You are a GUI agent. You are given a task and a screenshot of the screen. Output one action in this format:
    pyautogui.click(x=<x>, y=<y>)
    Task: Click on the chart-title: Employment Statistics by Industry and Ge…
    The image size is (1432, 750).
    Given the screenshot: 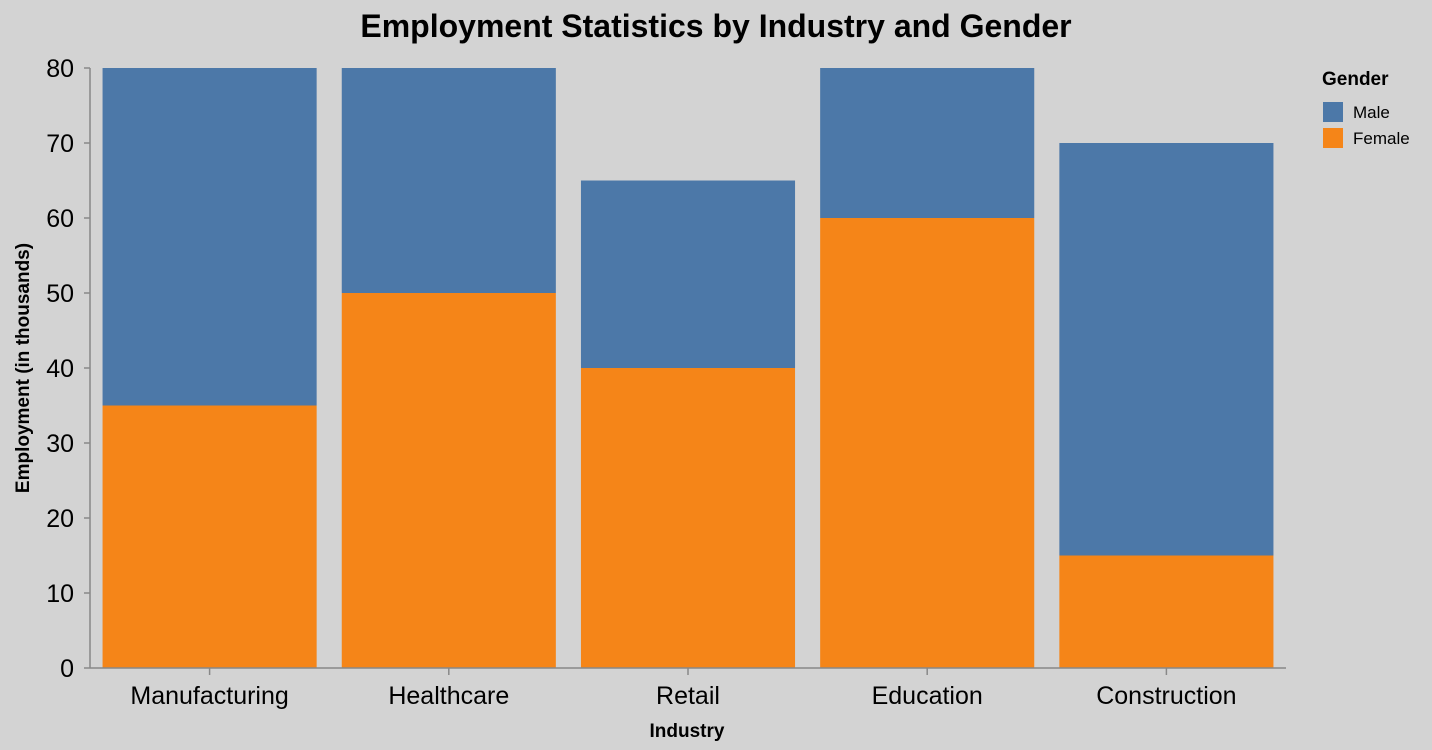 What is the action you would take?
    pyautogui.click(x=715, y=26)
    